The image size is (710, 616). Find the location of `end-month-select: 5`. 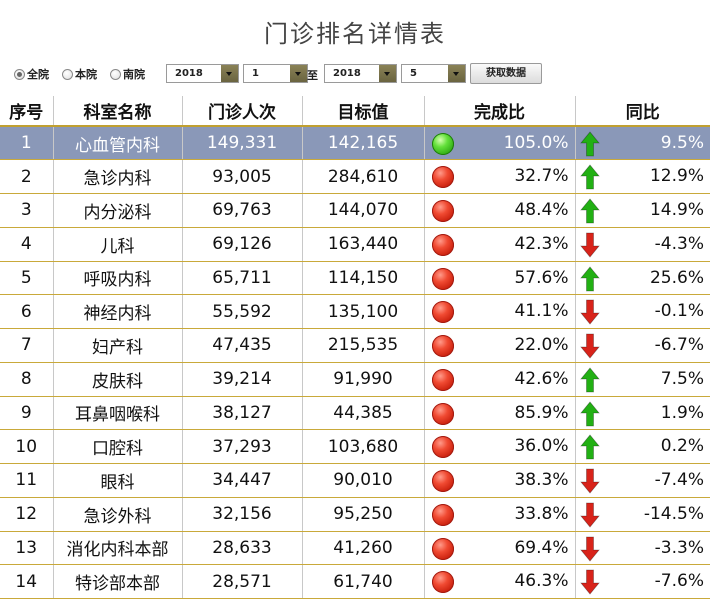

end-month-select: 5 is located at coordinates (433, 73).